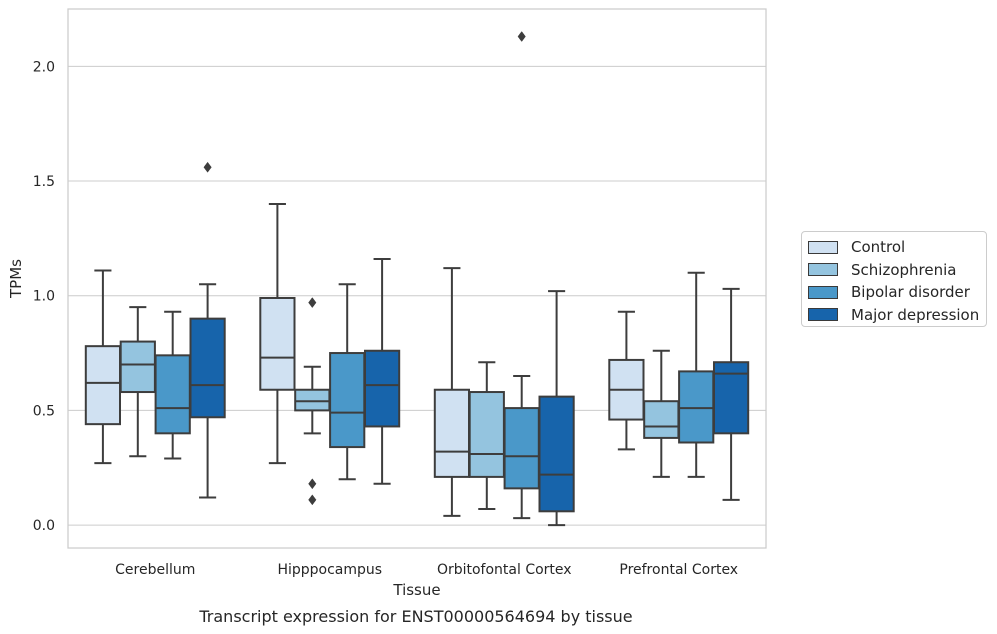 The width and height of the screenshot is (997, 634). What do you see at coordinates (16, 279) in the screenshot?
I see `y-axis-title: TPMs` at bounding box center [16, 279].